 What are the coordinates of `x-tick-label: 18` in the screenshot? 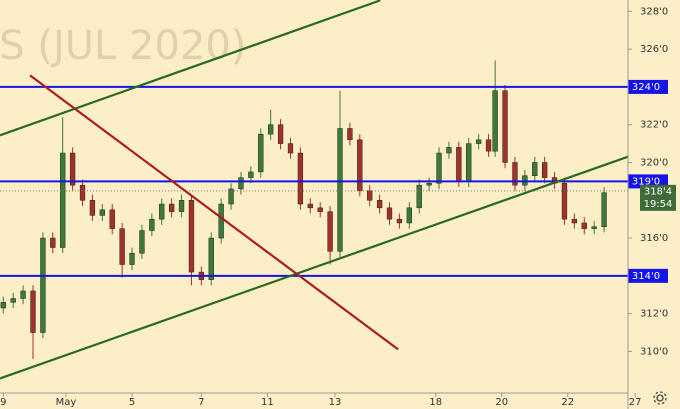 It's located at (435, 402).